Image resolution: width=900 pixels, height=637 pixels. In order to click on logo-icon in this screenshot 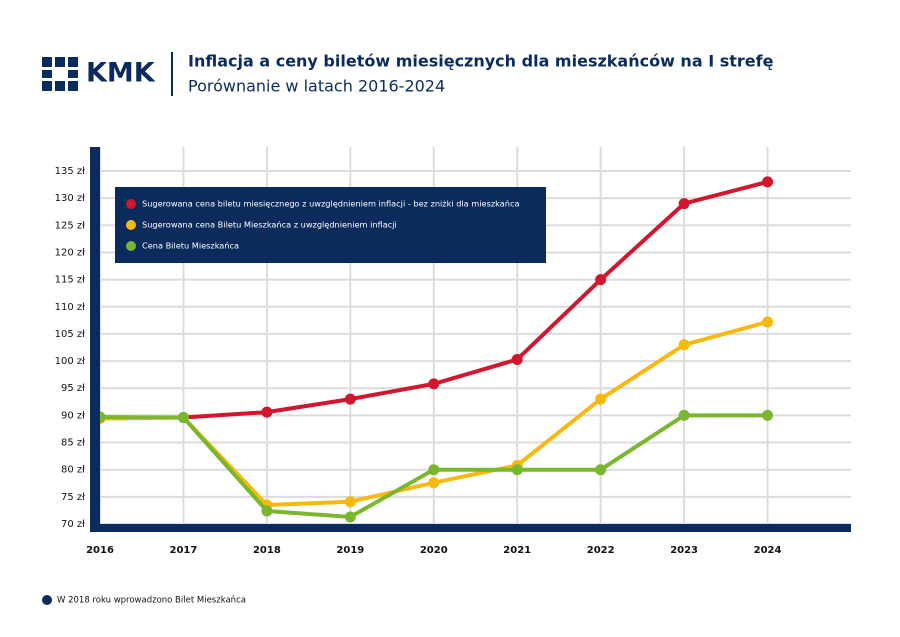, I will do `click(60, 74)`.